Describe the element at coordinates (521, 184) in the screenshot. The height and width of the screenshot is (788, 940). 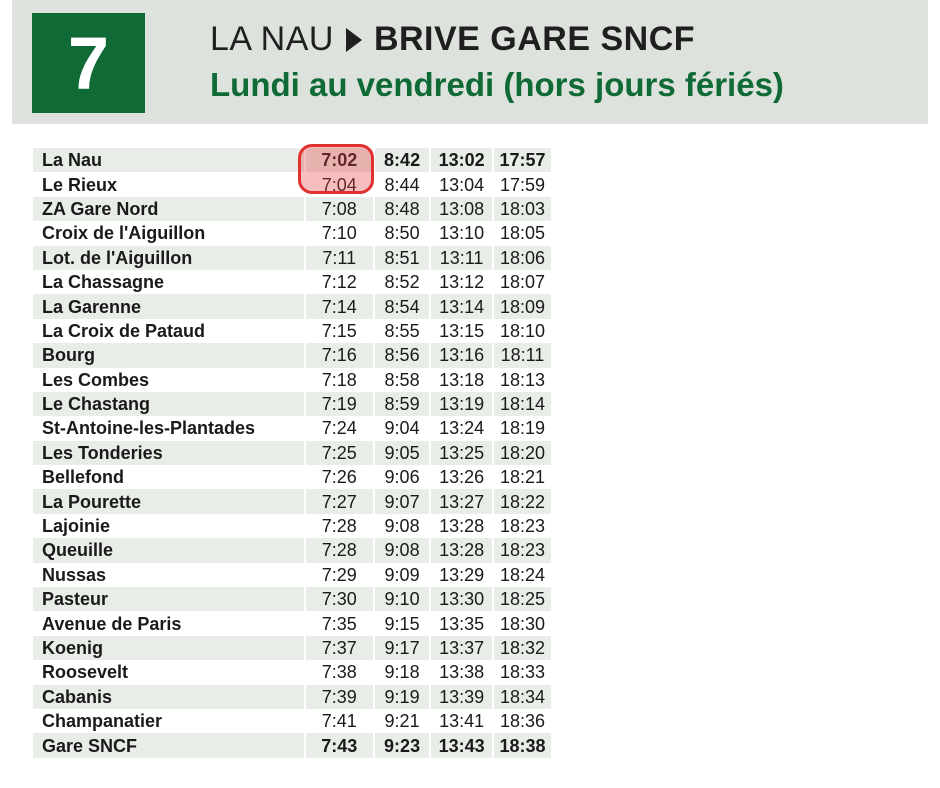
I see `departure-time: 17:59` at that location.